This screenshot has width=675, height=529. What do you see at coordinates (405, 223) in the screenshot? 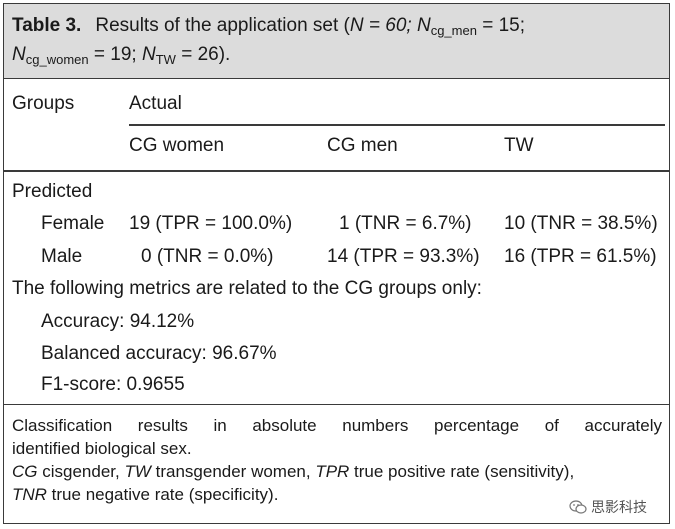
I see `cell-female-cg-men: 1 (TNR = 6.7%)` at bounding box center [405, 223].